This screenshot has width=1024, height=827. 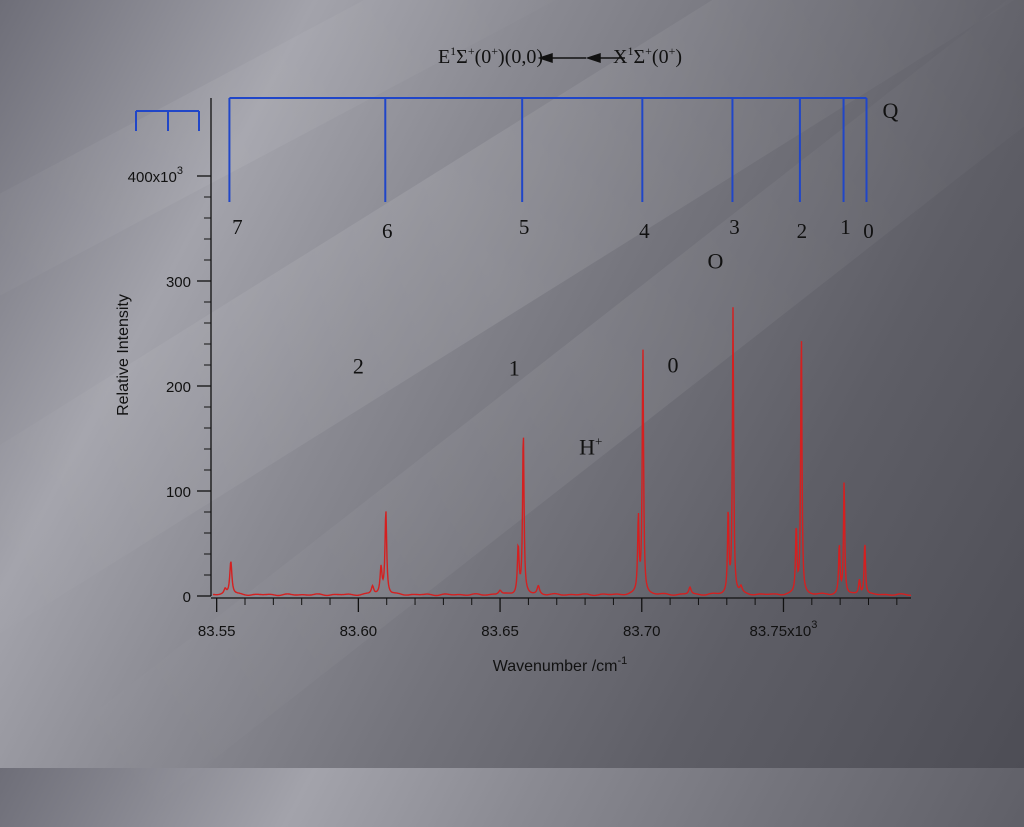 I want to click on y-tick-label: 400x103, so click(x=155, y=175).